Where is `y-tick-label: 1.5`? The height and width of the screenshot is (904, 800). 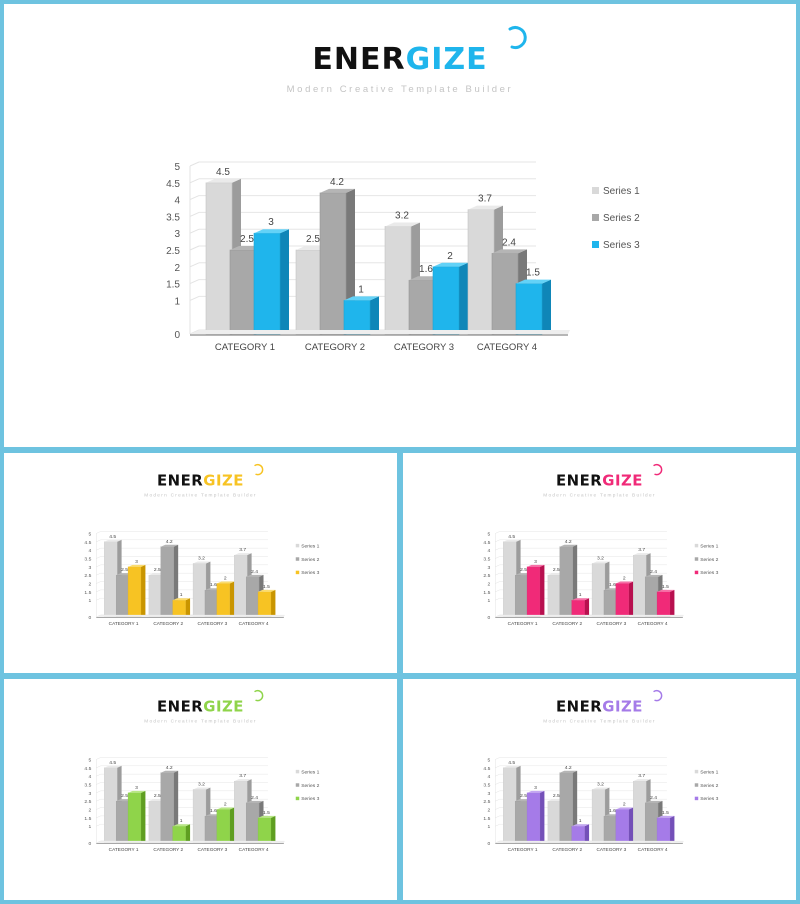
y-tick-label: 1.5 is located at coordinates (87, 593).